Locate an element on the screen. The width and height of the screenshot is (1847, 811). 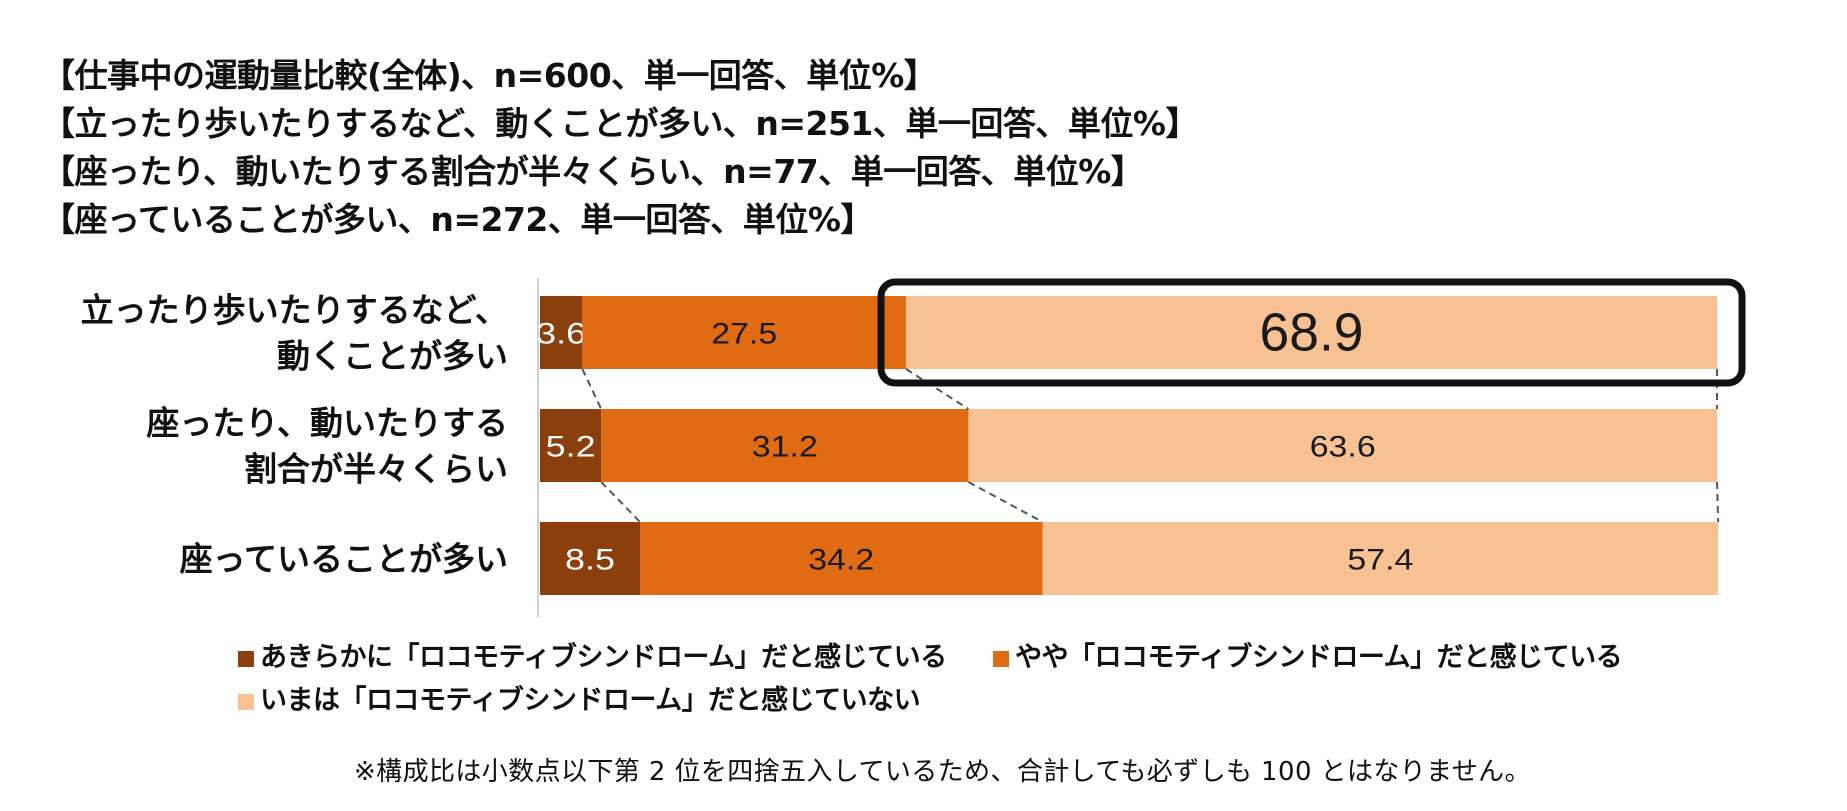
data-label: 27.5 is located at coordinates (744, 334).